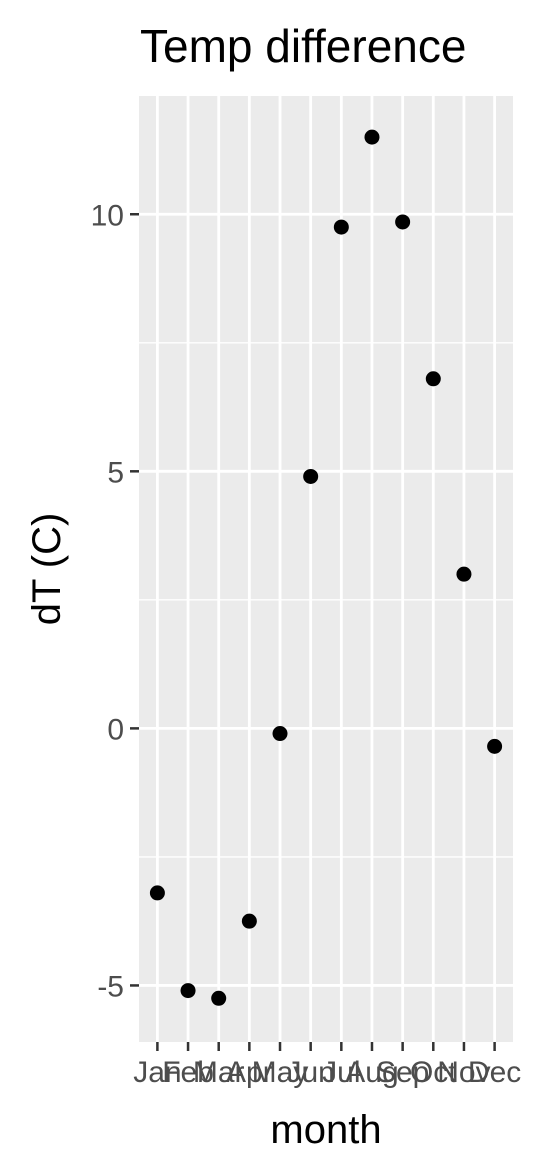  I want to click on x-tick-label-aug: Aug, so click(371, 1072).